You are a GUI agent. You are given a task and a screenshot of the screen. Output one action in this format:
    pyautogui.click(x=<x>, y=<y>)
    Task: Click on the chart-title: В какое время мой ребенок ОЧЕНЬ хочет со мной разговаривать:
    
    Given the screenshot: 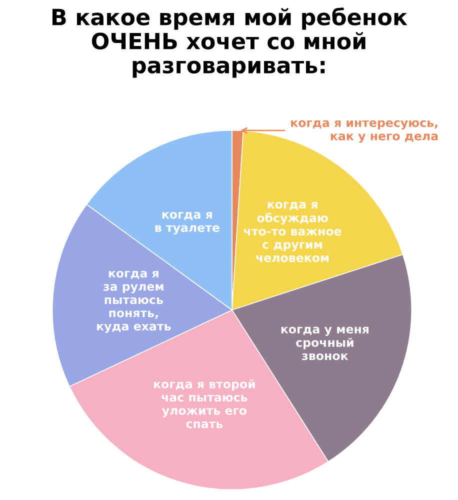 What is the action you would take?
    pyautogui.click(x=230, y=43)
    